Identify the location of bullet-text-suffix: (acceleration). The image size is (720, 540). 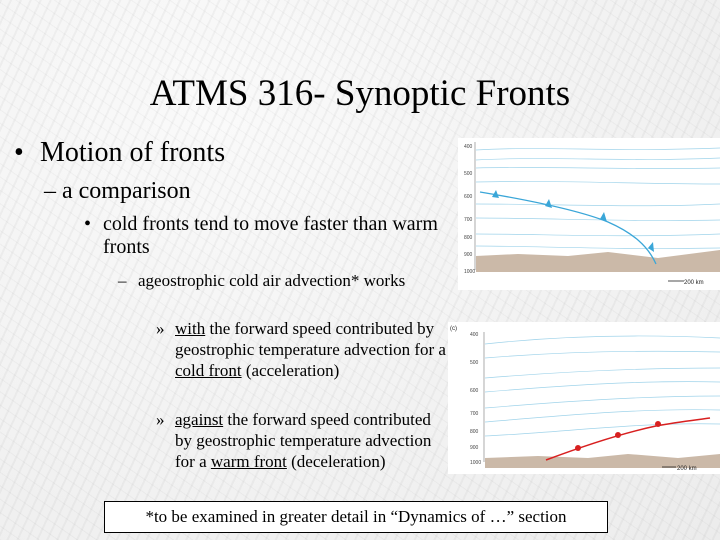
(290, 370).